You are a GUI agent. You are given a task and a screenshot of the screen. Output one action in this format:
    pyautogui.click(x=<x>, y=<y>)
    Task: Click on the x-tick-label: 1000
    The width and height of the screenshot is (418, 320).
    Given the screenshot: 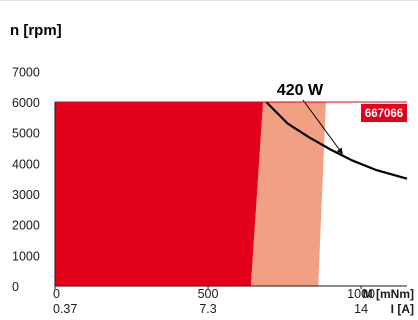 What is the action you would take?
    pyautogui.click(x=361, y=294)
    